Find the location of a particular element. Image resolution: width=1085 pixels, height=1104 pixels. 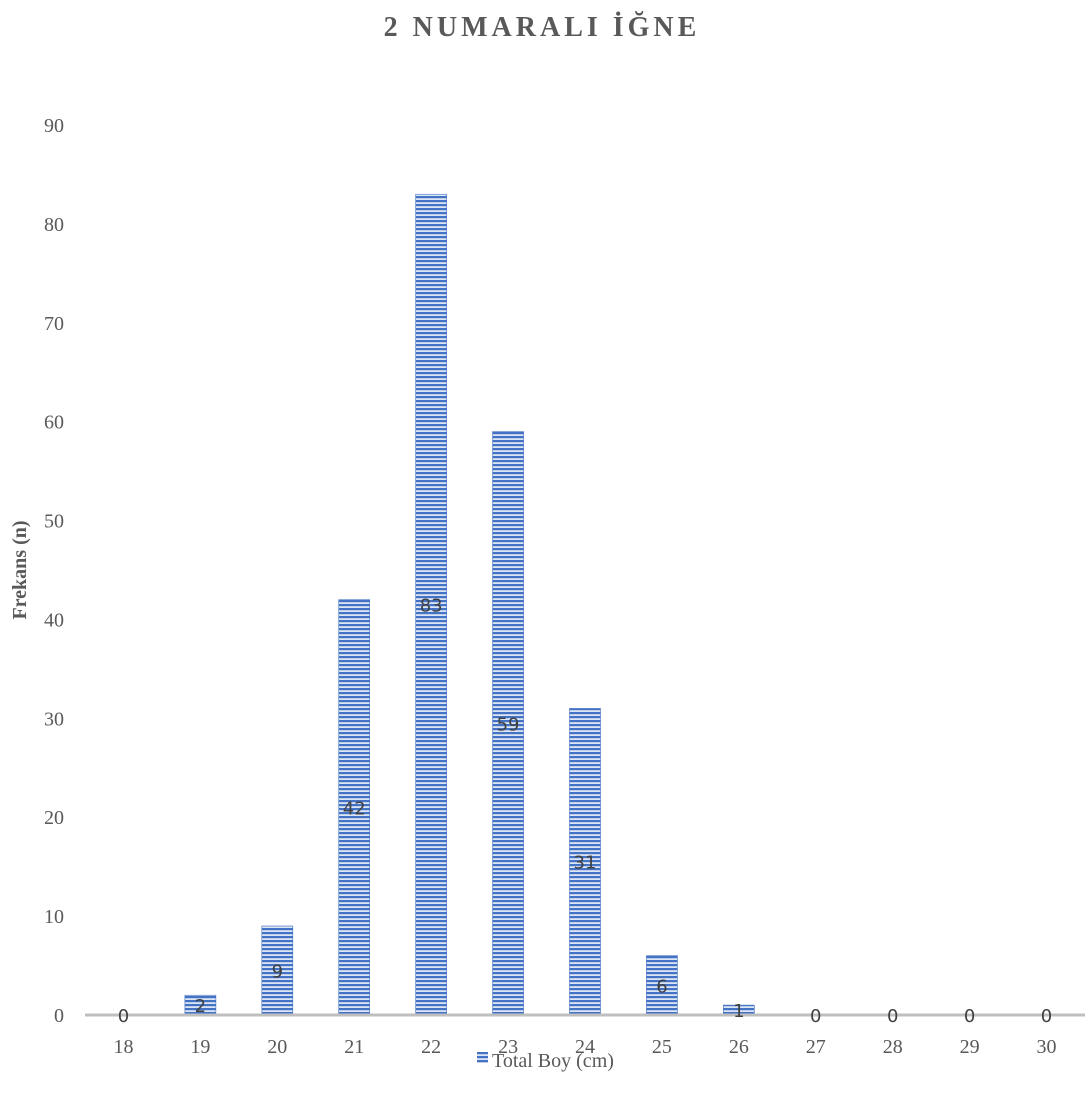

y-axis-label: Frekans (n) is located at coordinates (20, 569).